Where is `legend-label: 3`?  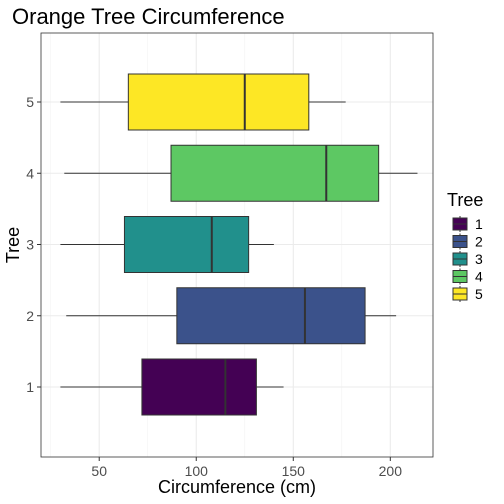 legend-label: 3 is located at coordinates (479, 259).